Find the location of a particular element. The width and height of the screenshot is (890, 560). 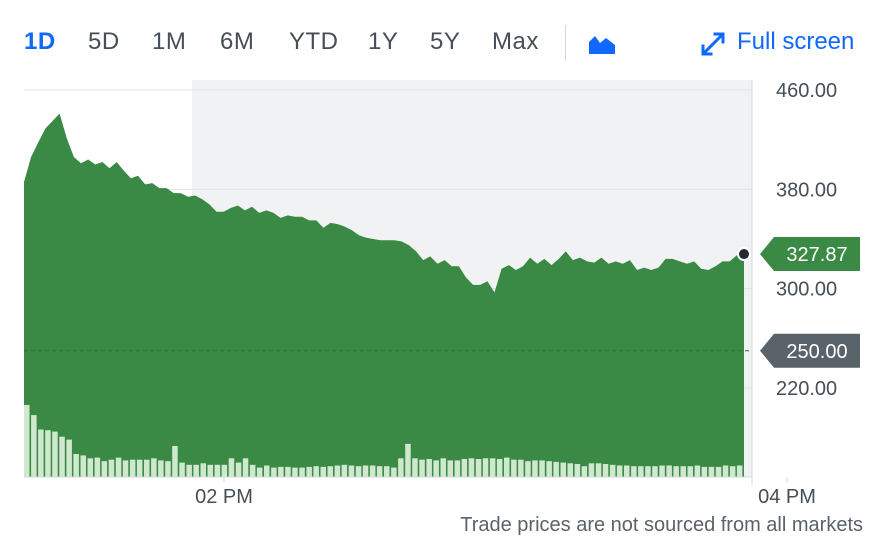

range-button-1d: 1D is located at coordinates (40, 41).